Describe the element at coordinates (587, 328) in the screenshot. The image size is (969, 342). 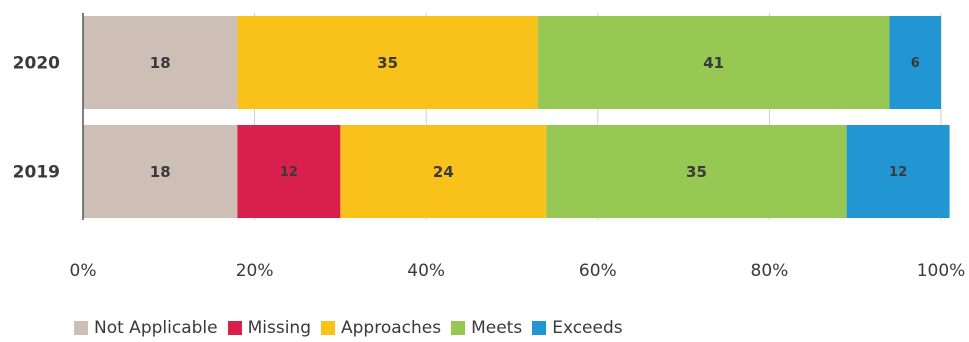
I see `legend-label: Exceeds` at that location.